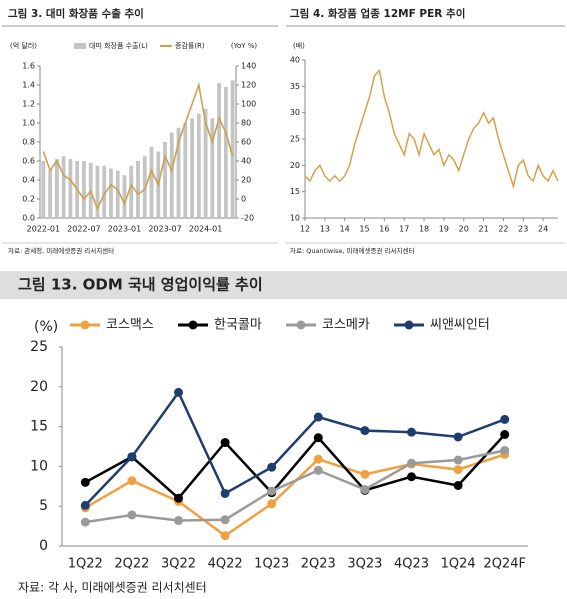 Image resolution: width=567 pixels, height=599 pixels. What do you see at coordinates (28, 180) in the screenshot?
I see `y-tick-label: 0.4` at bounding box center [28, 180].